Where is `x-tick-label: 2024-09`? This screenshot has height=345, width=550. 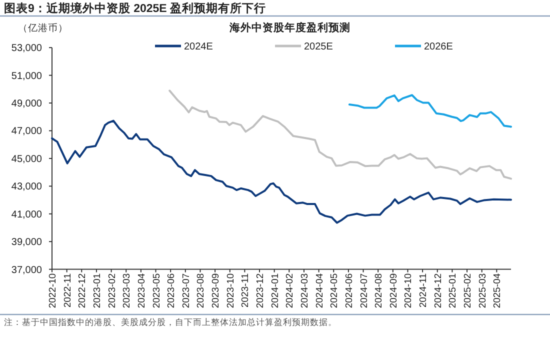
x-tick-label: 2024-09 is located at coordinates (394, 290).